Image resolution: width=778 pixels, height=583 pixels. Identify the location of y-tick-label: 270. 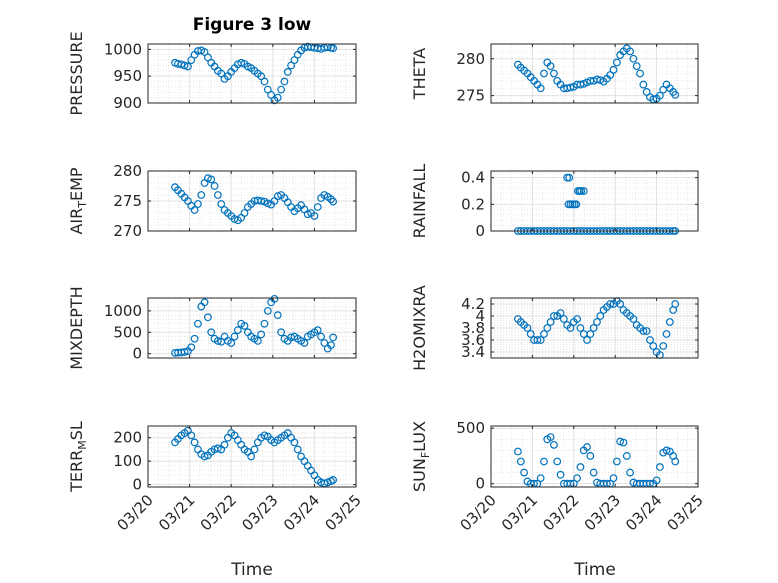
(127, 231).